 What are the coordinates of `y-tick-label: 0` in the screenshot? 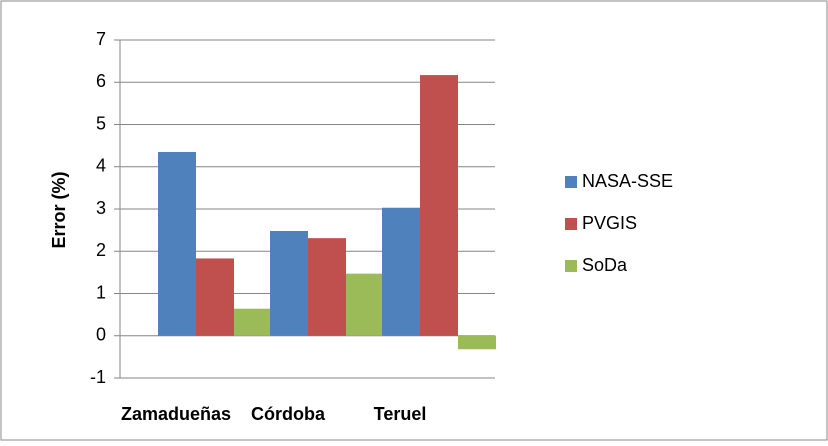 It's located at (101, 335).